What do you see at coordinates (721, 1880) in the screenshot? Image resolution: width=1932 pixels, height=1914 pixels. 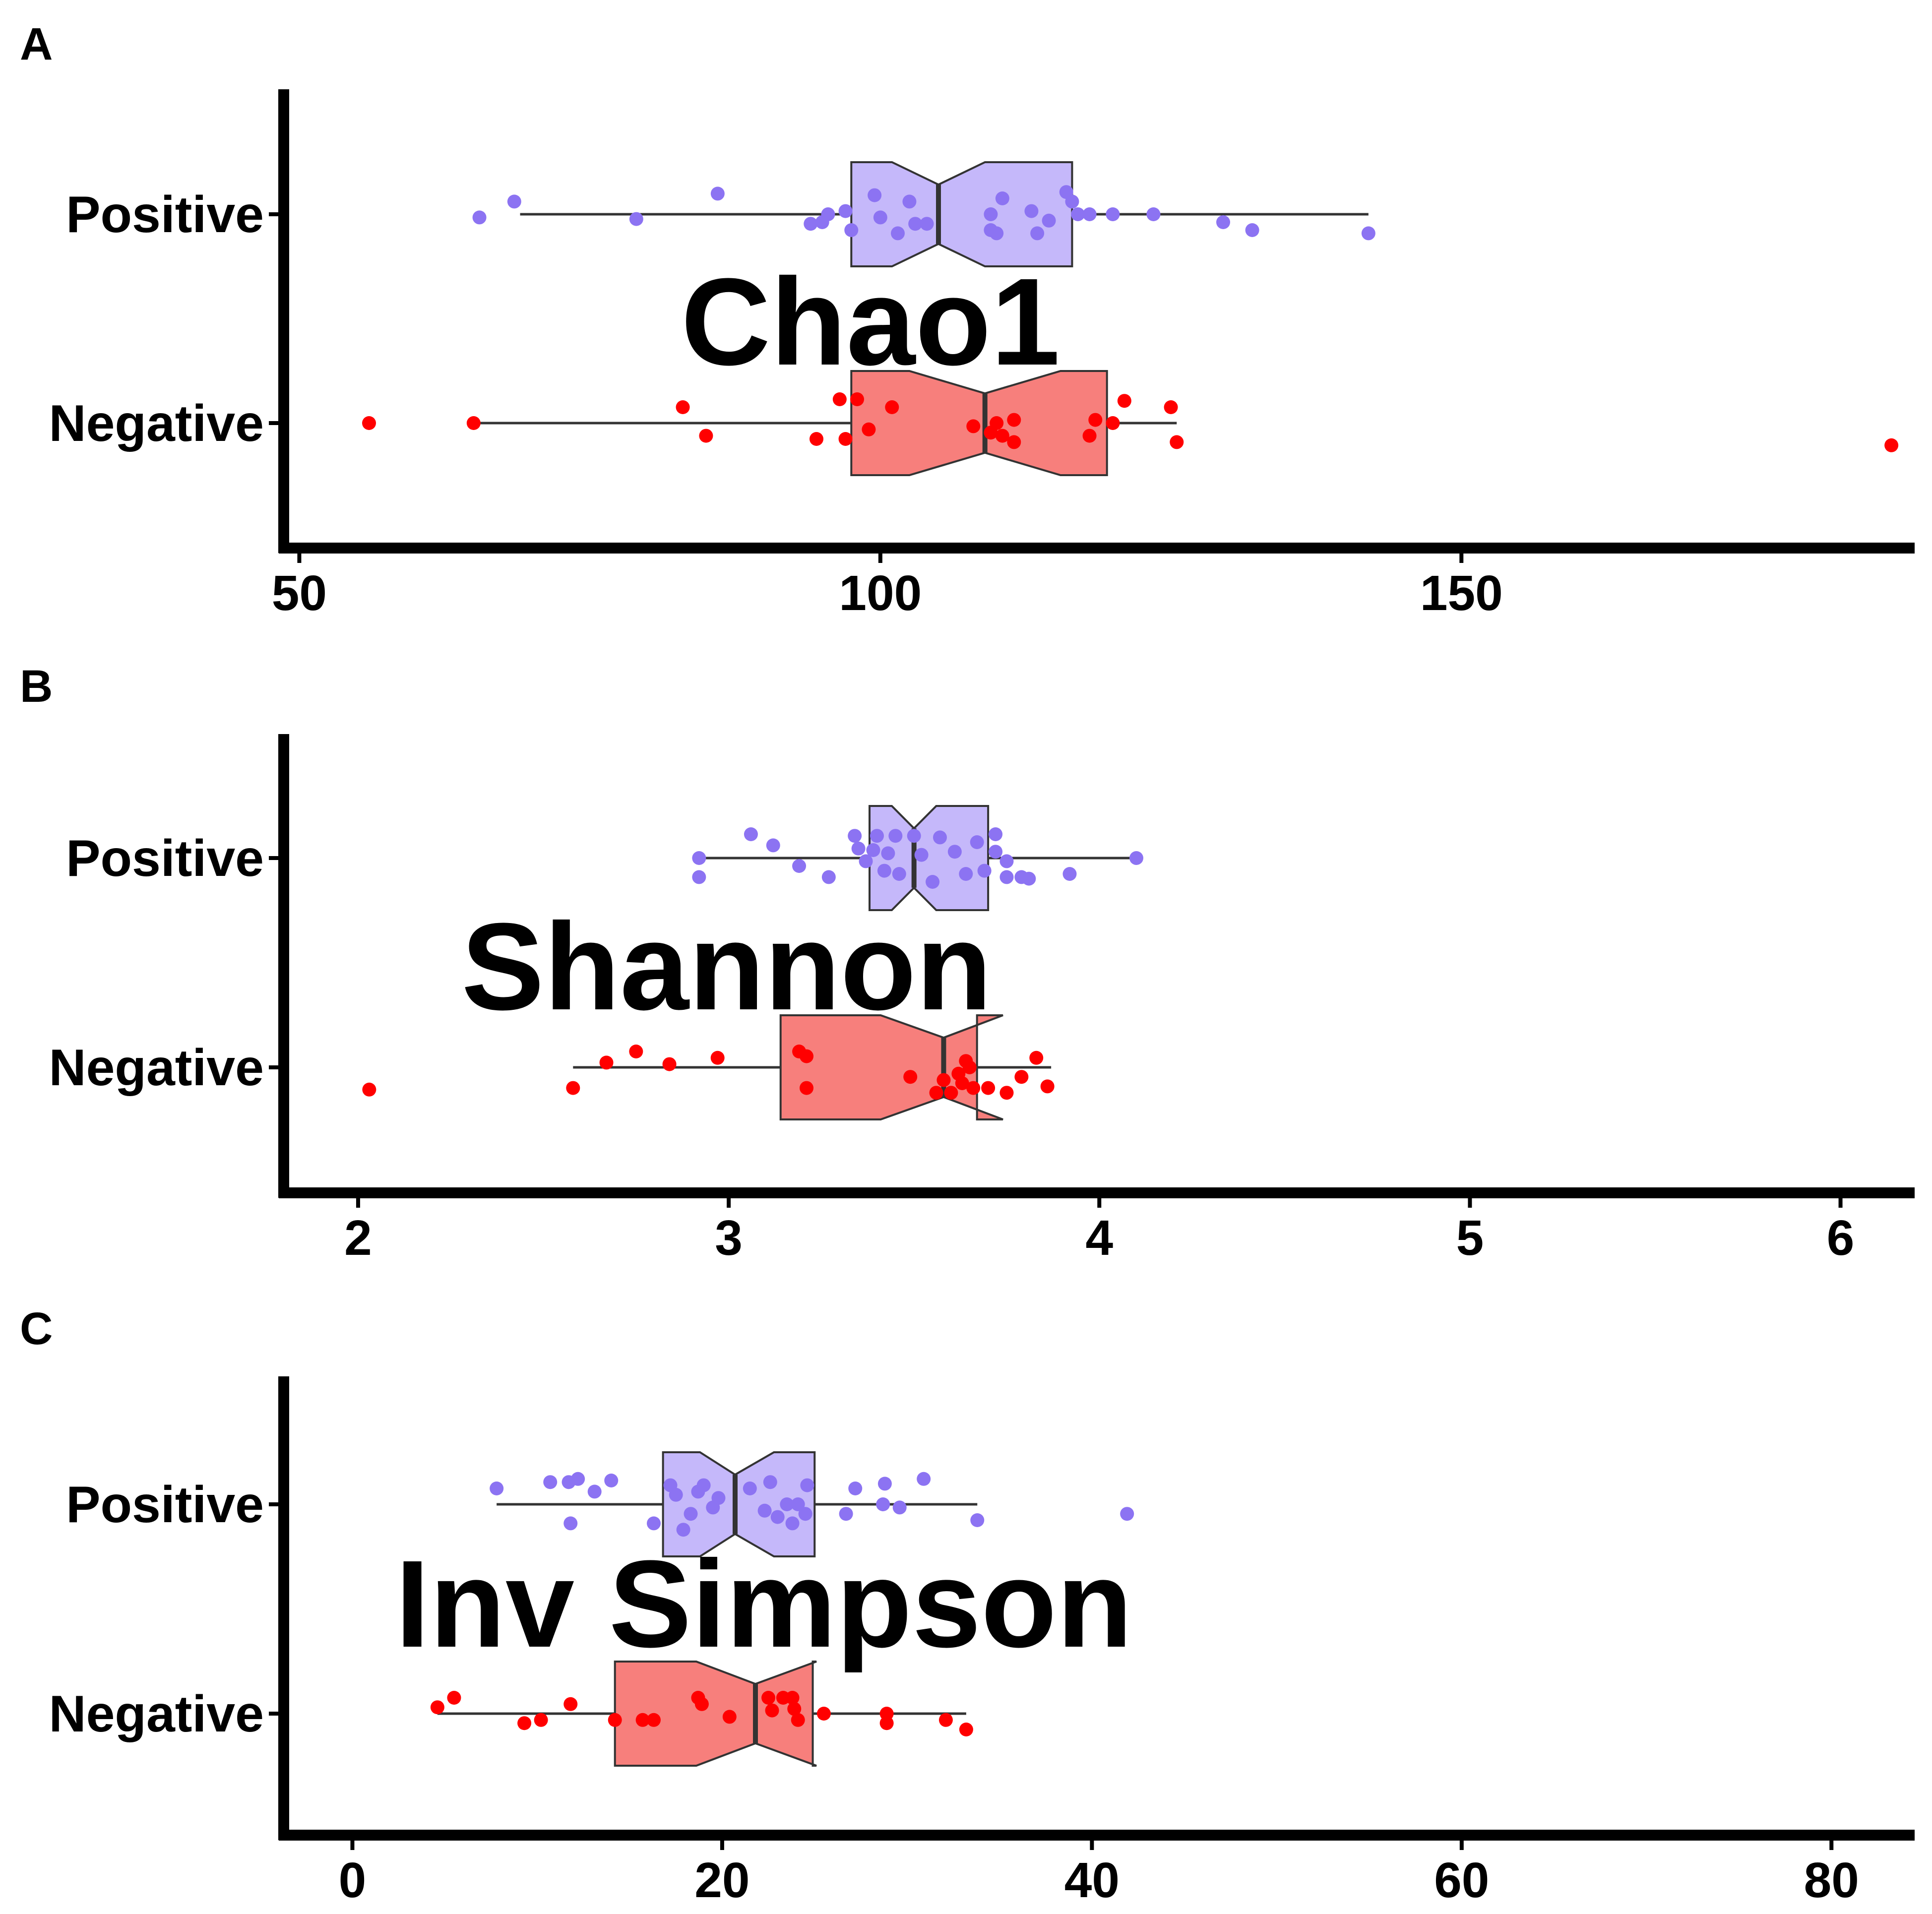 I see `x-tick-label: 20` at bounding box center [721, 1880].